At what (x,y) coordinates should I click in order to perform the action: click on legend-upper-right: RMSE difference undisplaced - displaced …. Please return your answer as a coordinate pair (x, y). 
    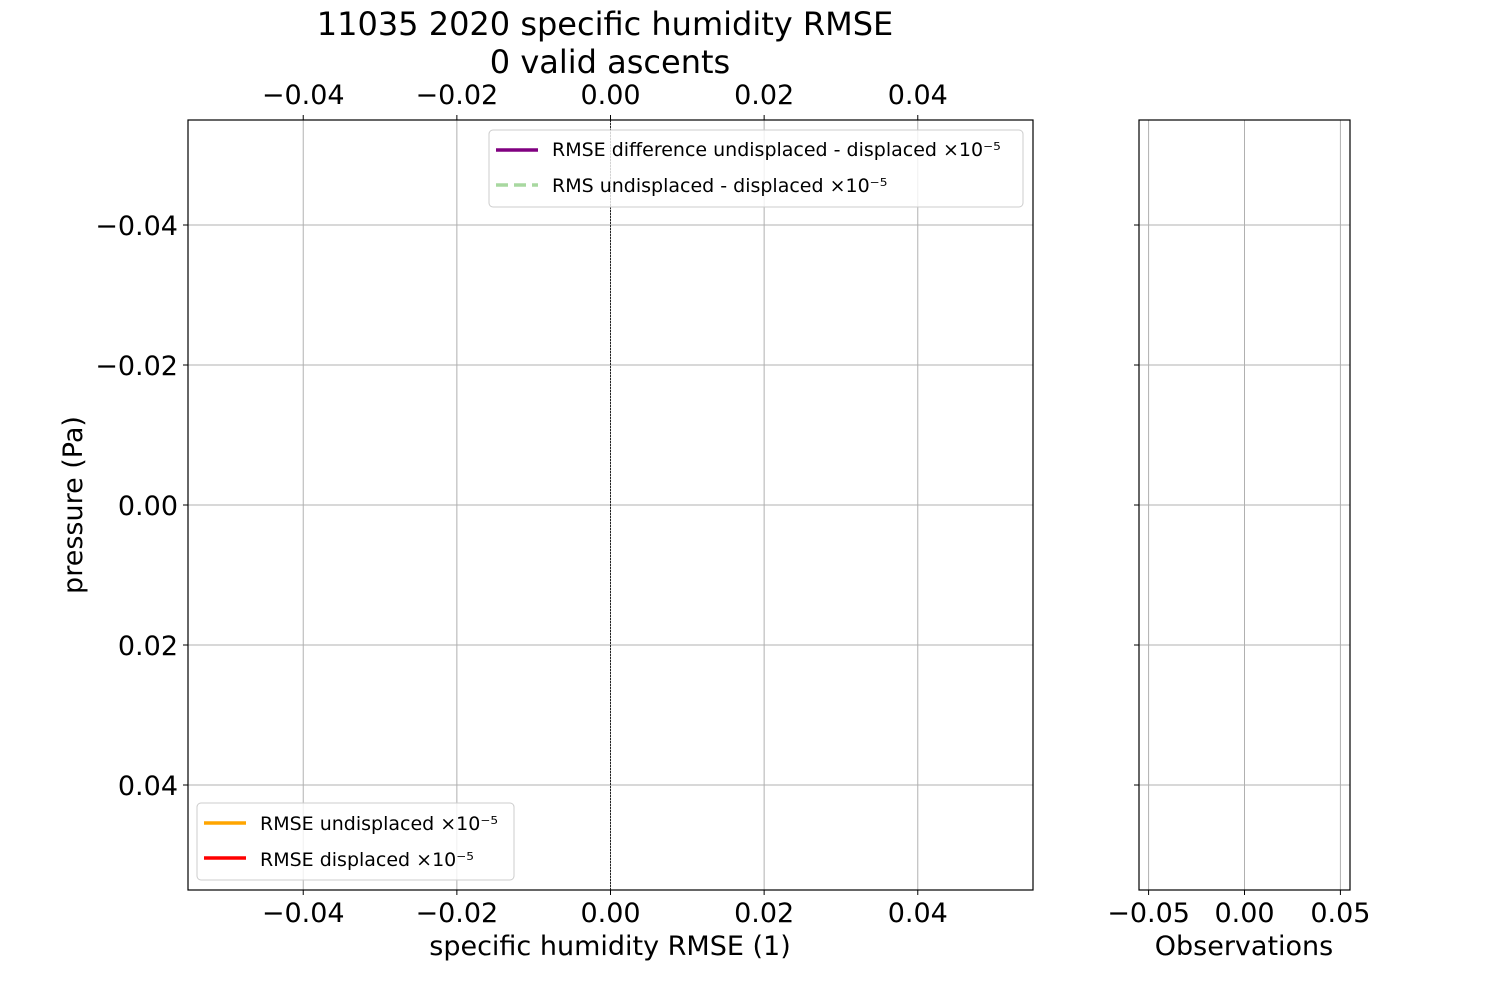
    Looking at the image, I should click on (756, 168).